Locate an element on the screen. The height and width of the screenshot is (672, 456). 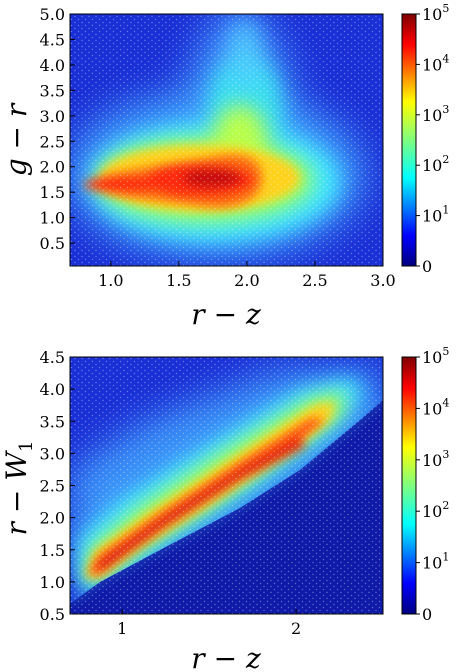
top-colorbar is located at coordinates (409, 140).